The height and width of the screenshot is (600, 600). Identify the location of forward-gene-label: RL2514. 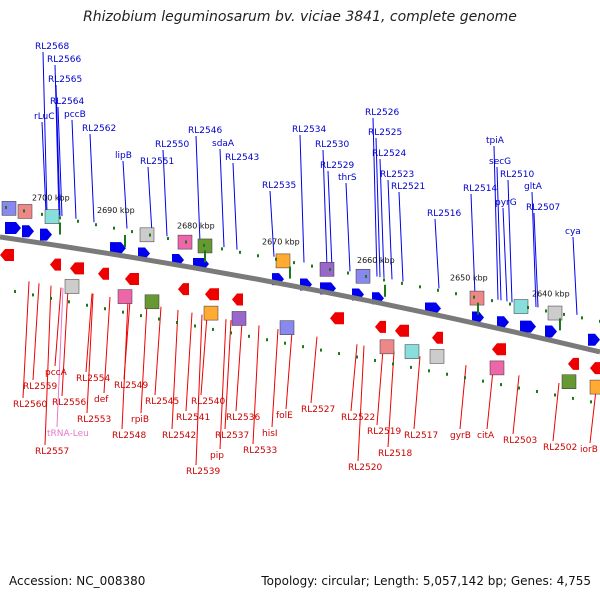
(480, 189).